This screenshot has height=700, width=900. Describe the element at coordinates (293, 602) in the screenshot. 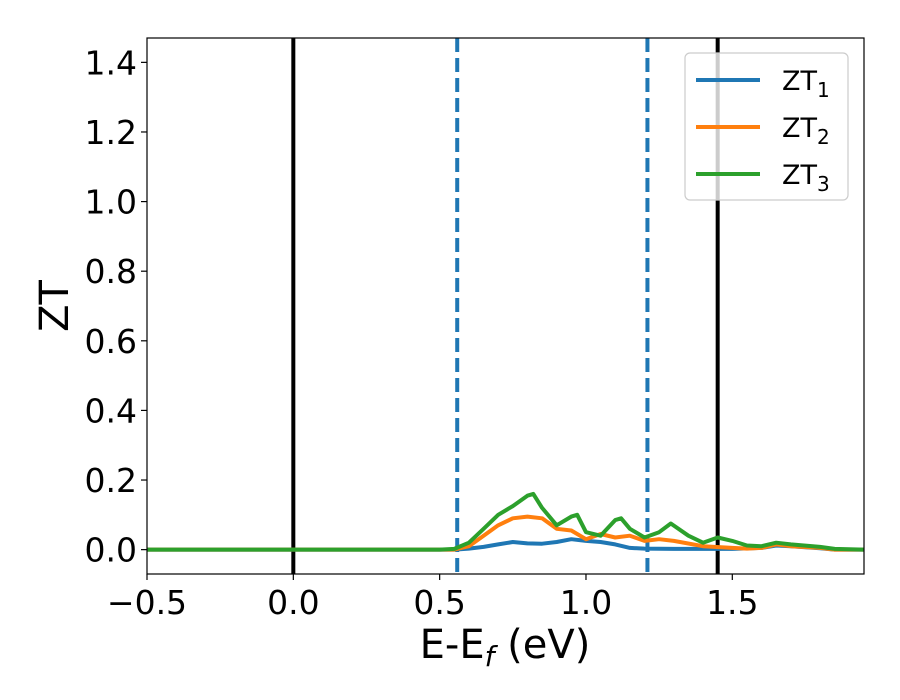

I see `x-tick-label: 0.0` at that location.